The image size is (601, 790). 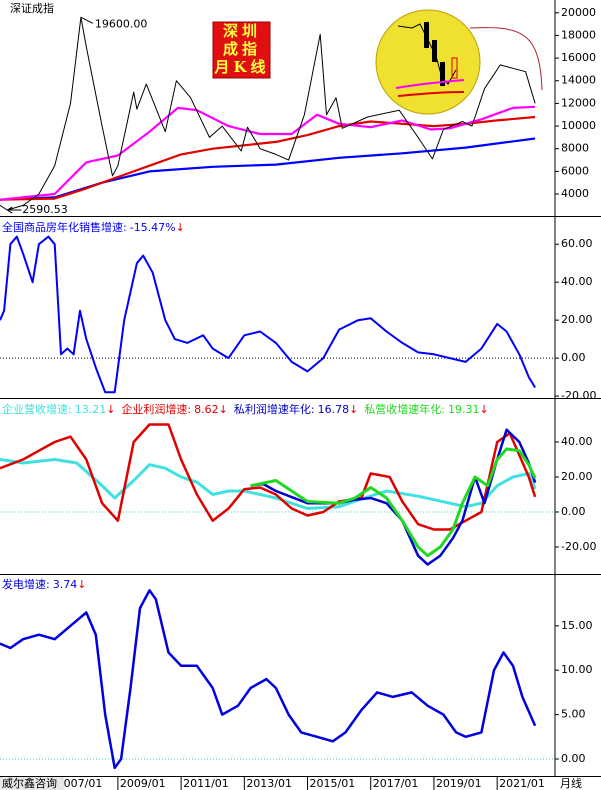 I want to click on y-tick-label: 10.00, so click(x=577, y=669).